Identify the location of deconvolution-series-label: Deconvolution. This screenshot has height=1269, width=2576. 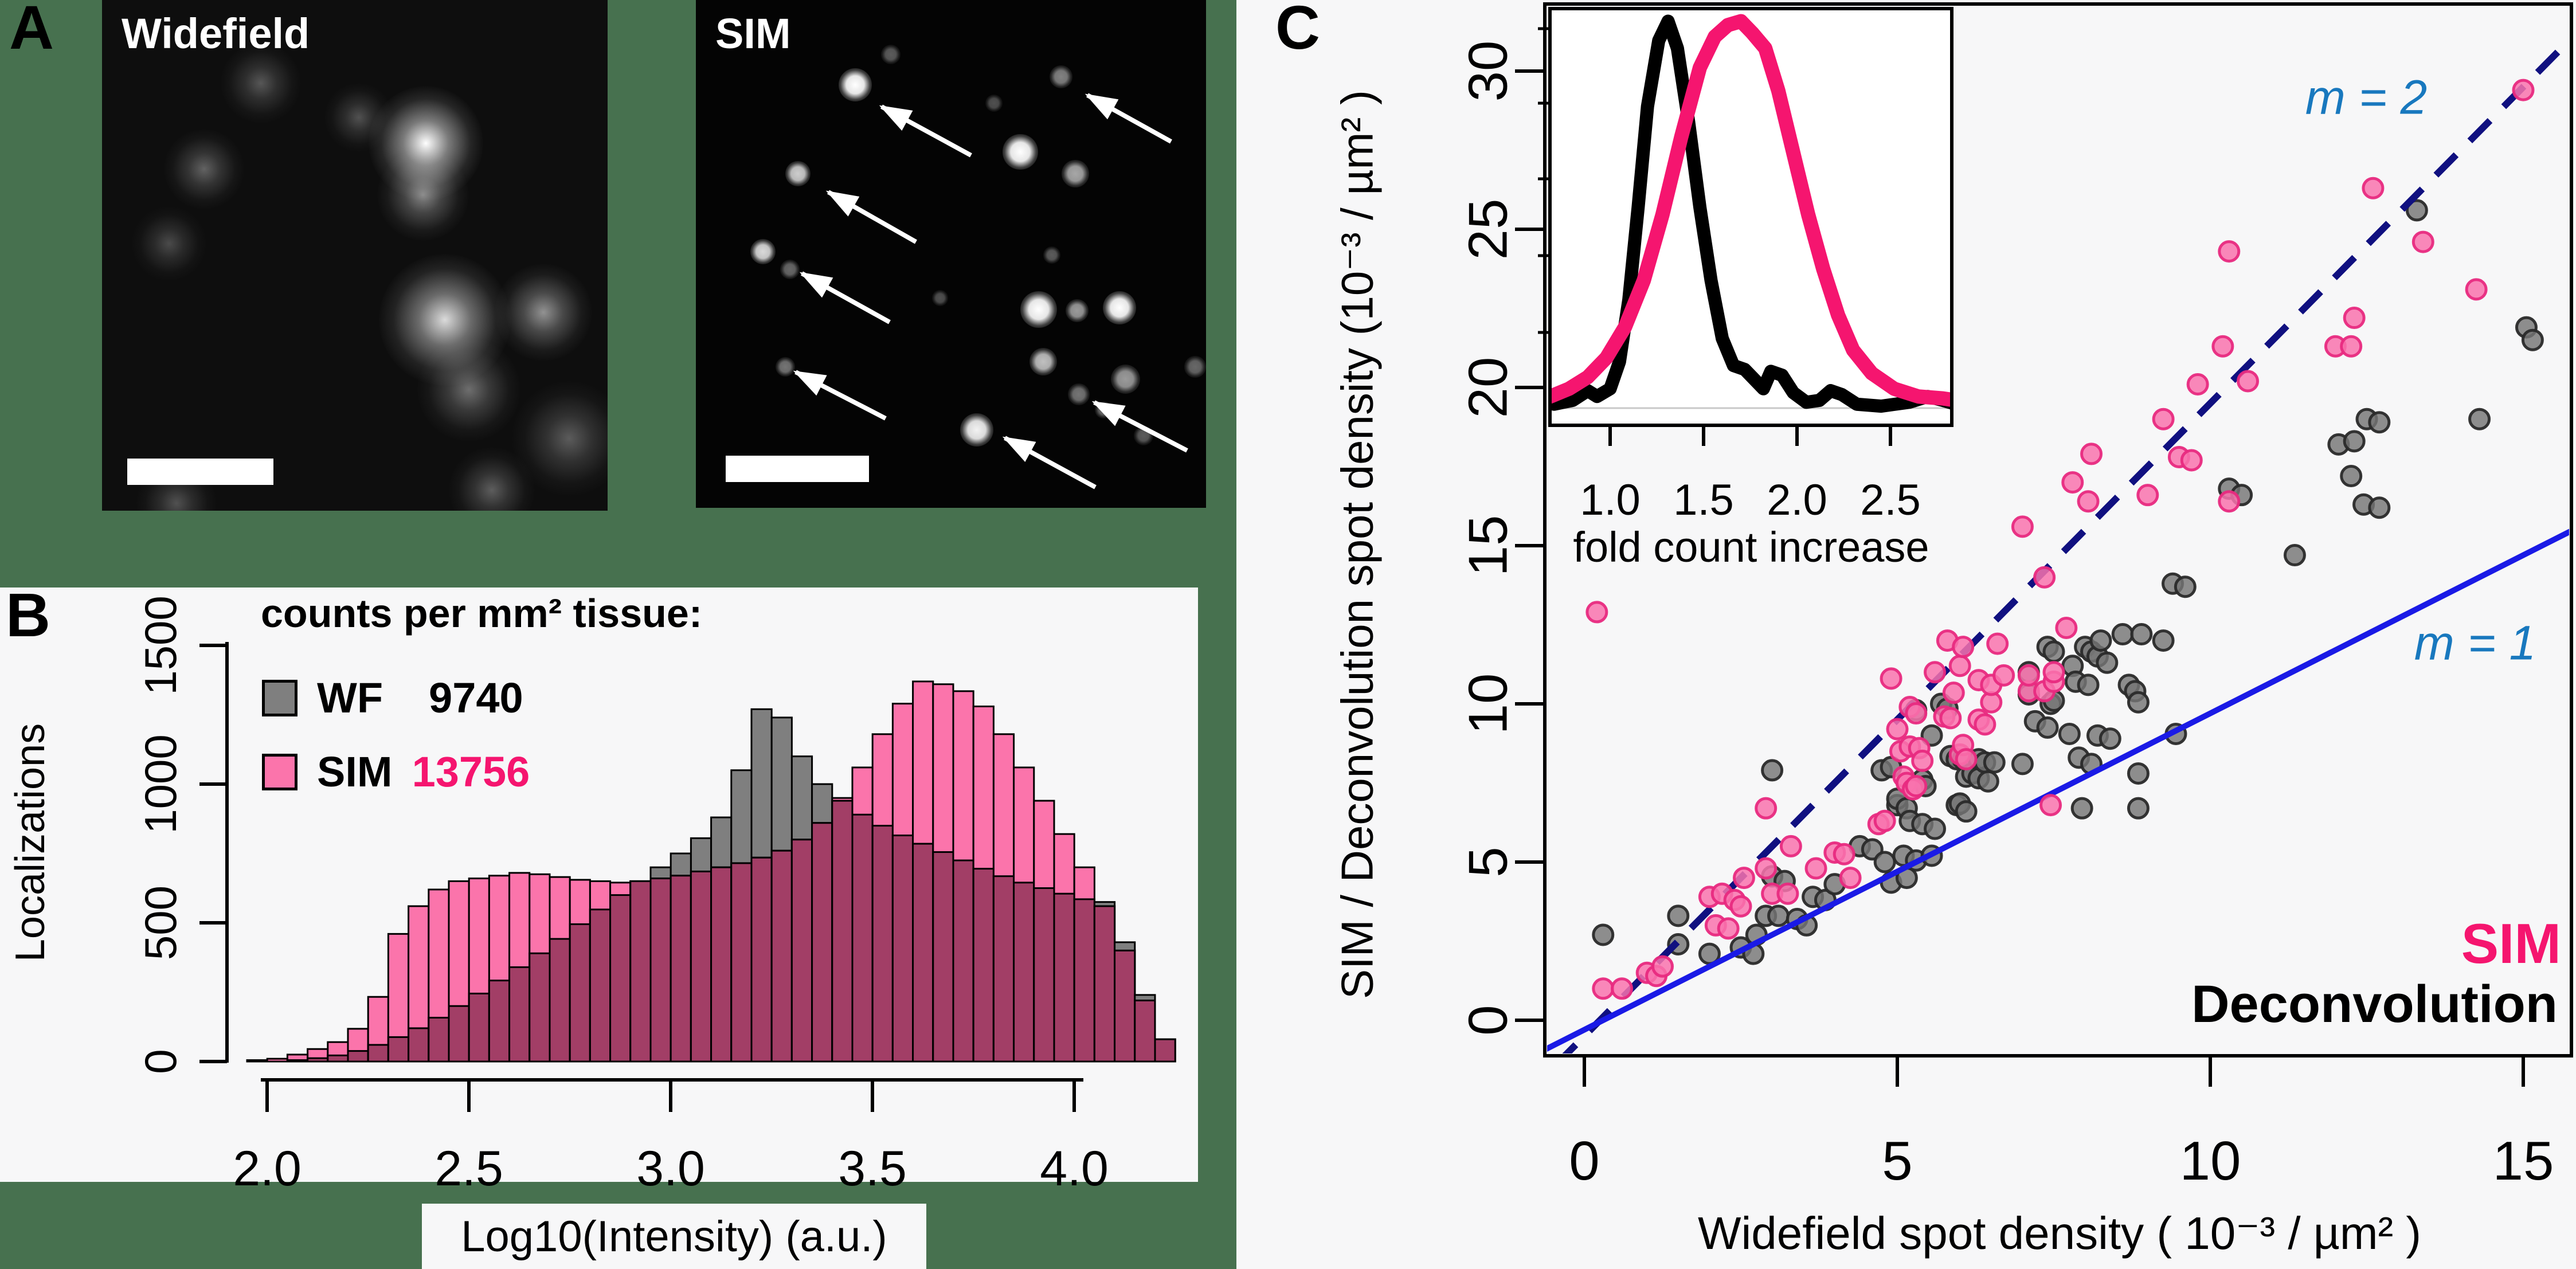
(2374, 1004).